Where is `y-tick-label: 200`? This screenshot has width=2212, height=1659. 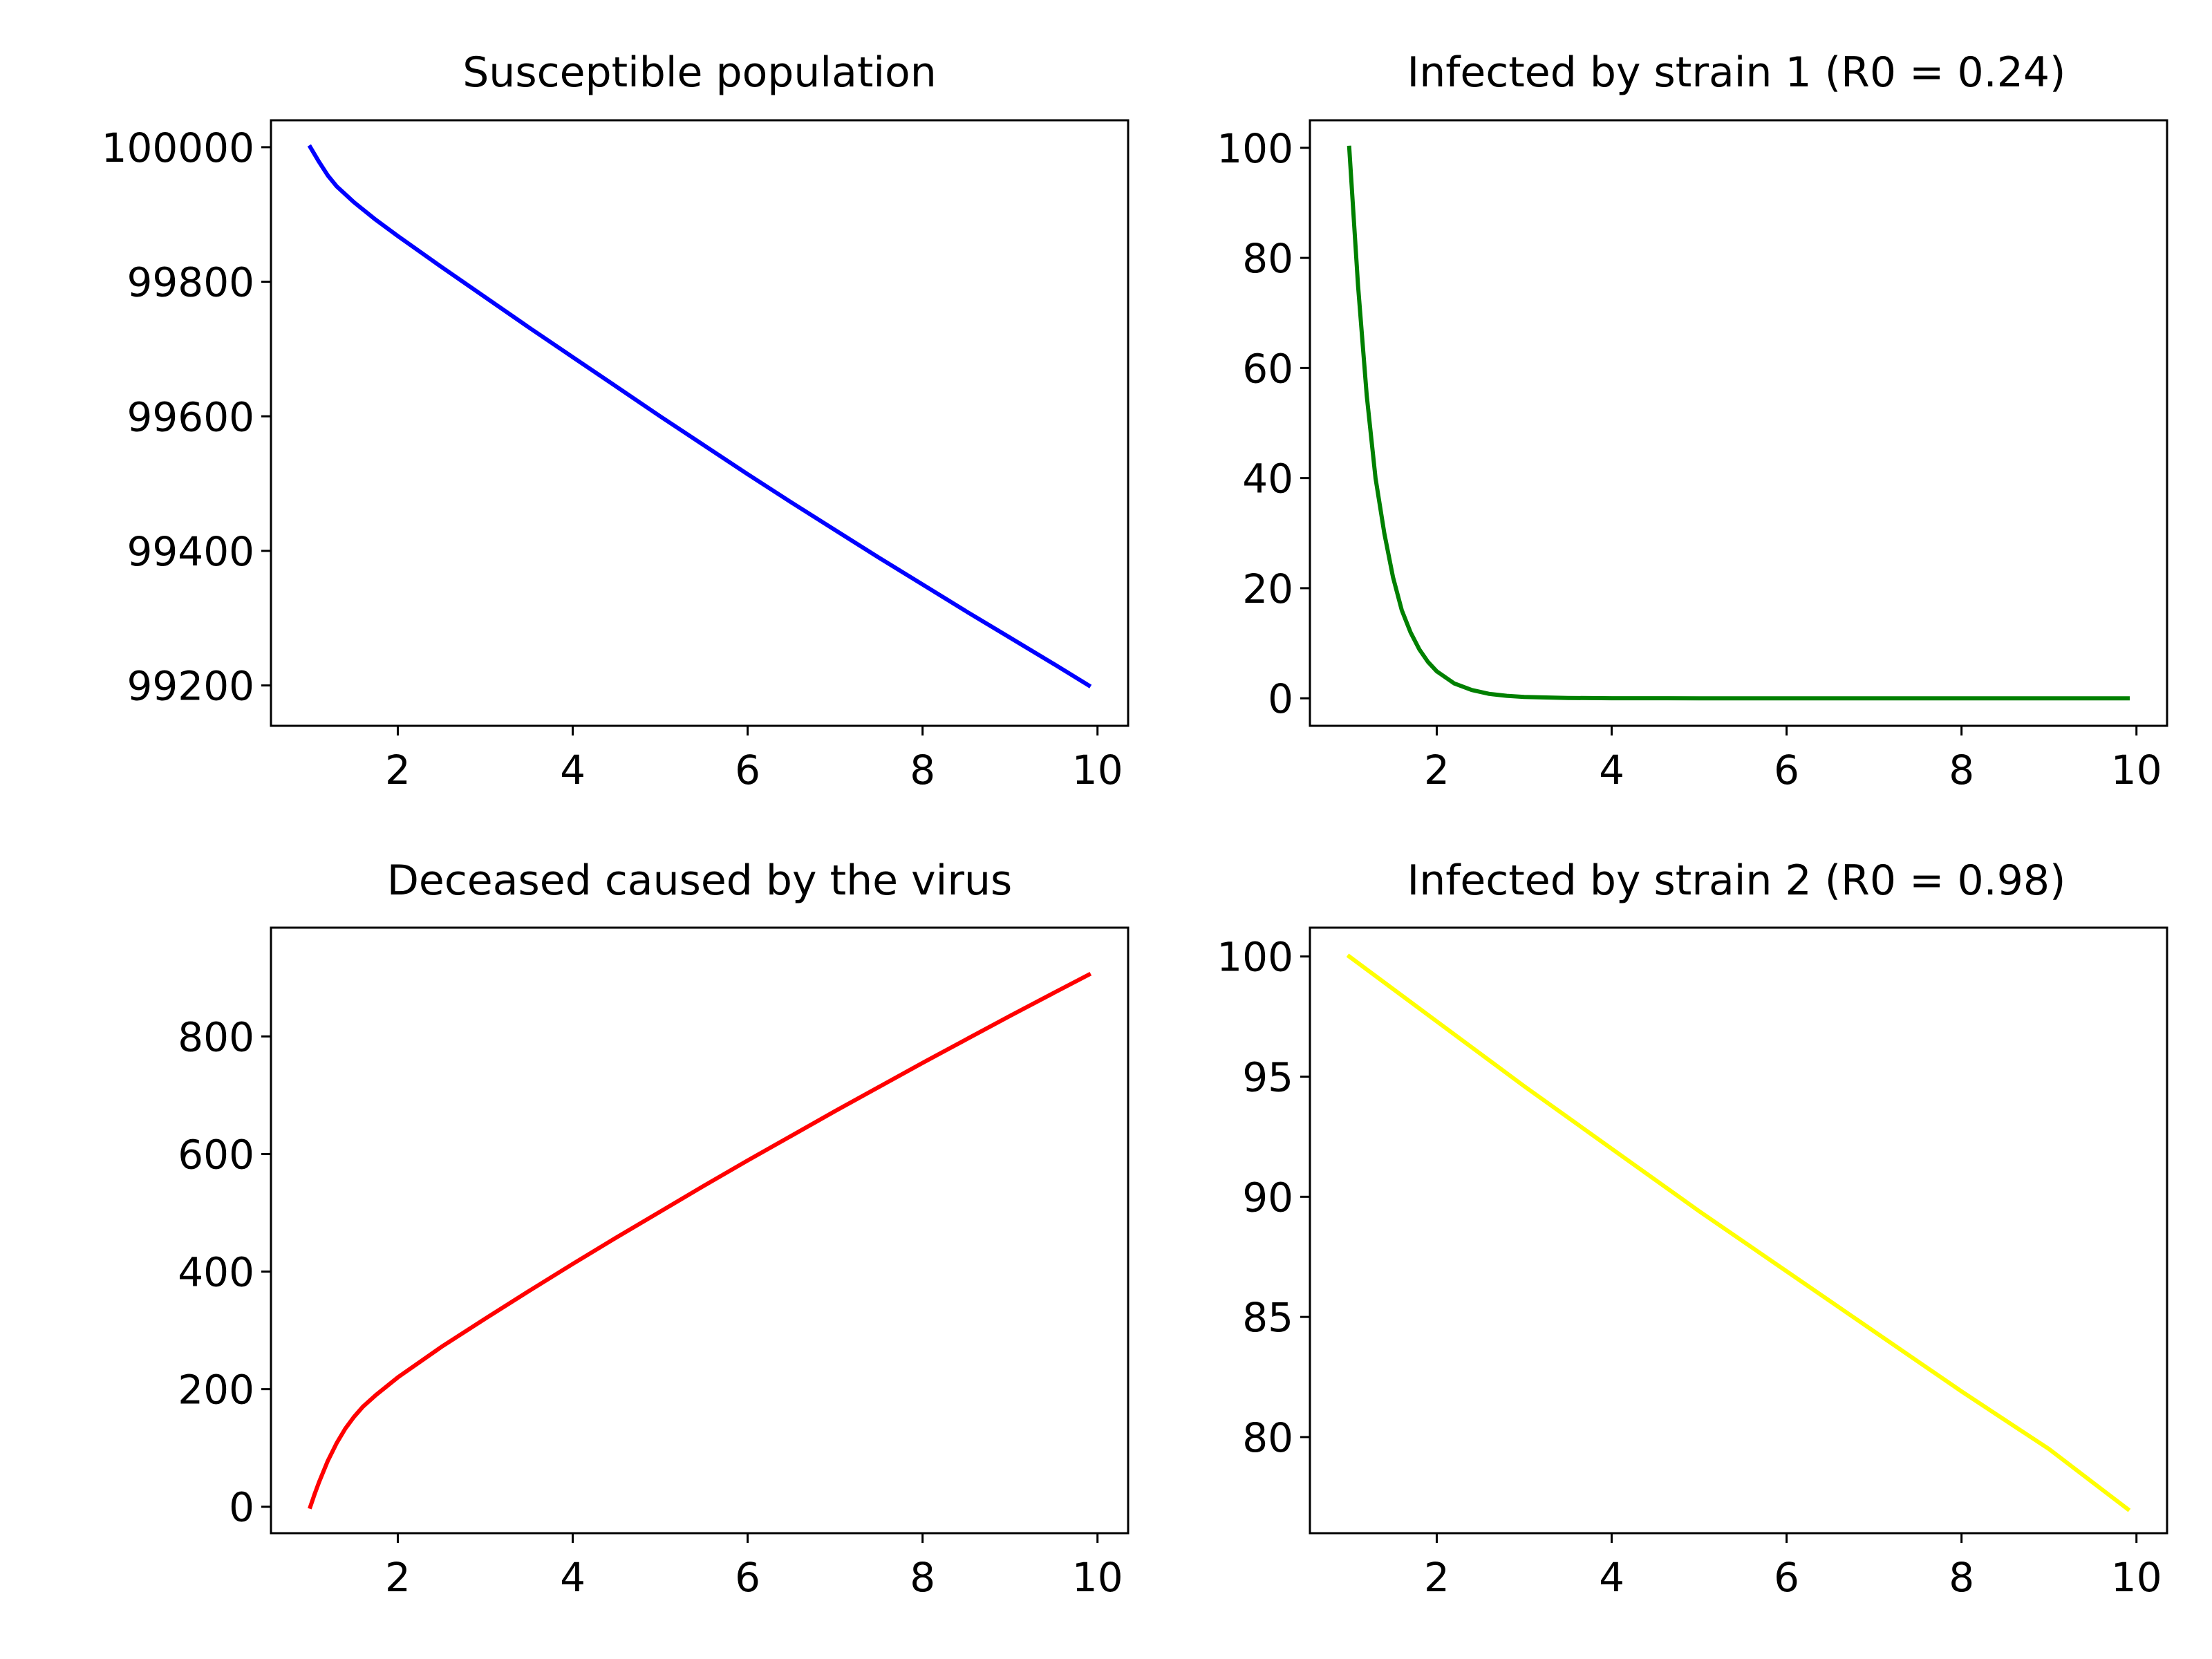
y-tick-label: 200 is located at coordinates (216, 1391).